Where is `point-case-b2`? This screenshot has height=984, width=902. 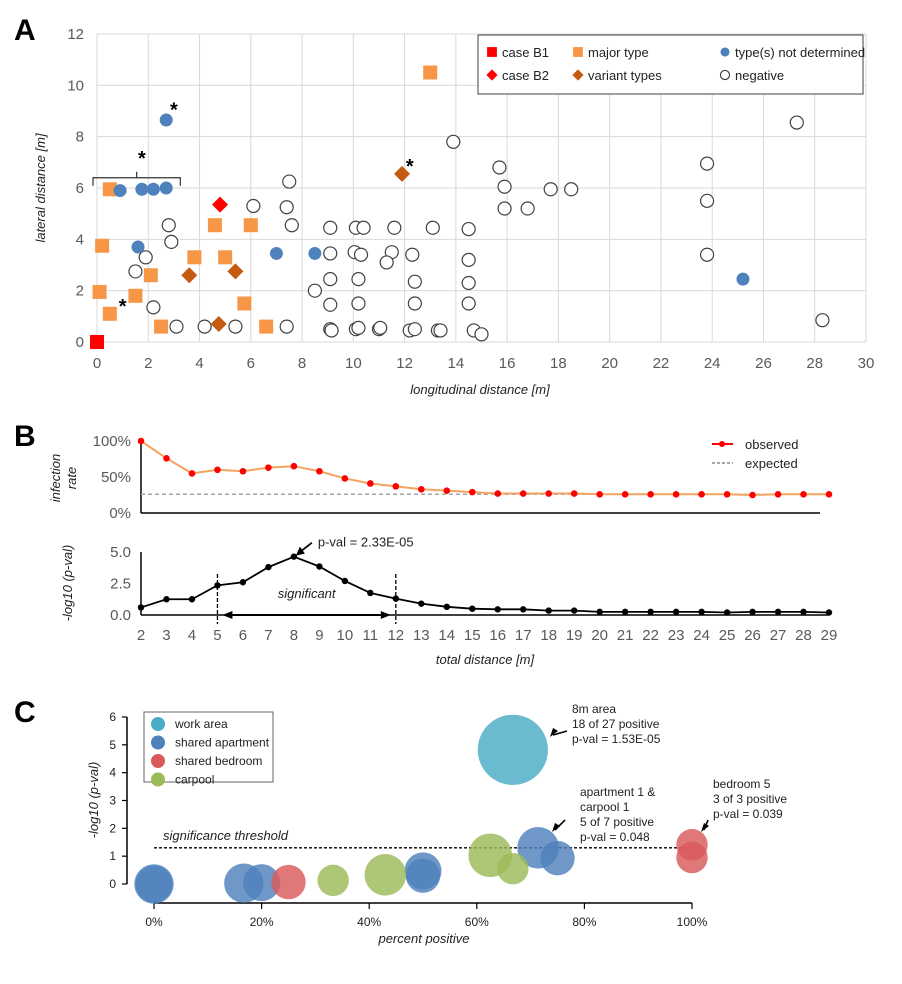
point-case-b2 is located at coordinates (220, 204).